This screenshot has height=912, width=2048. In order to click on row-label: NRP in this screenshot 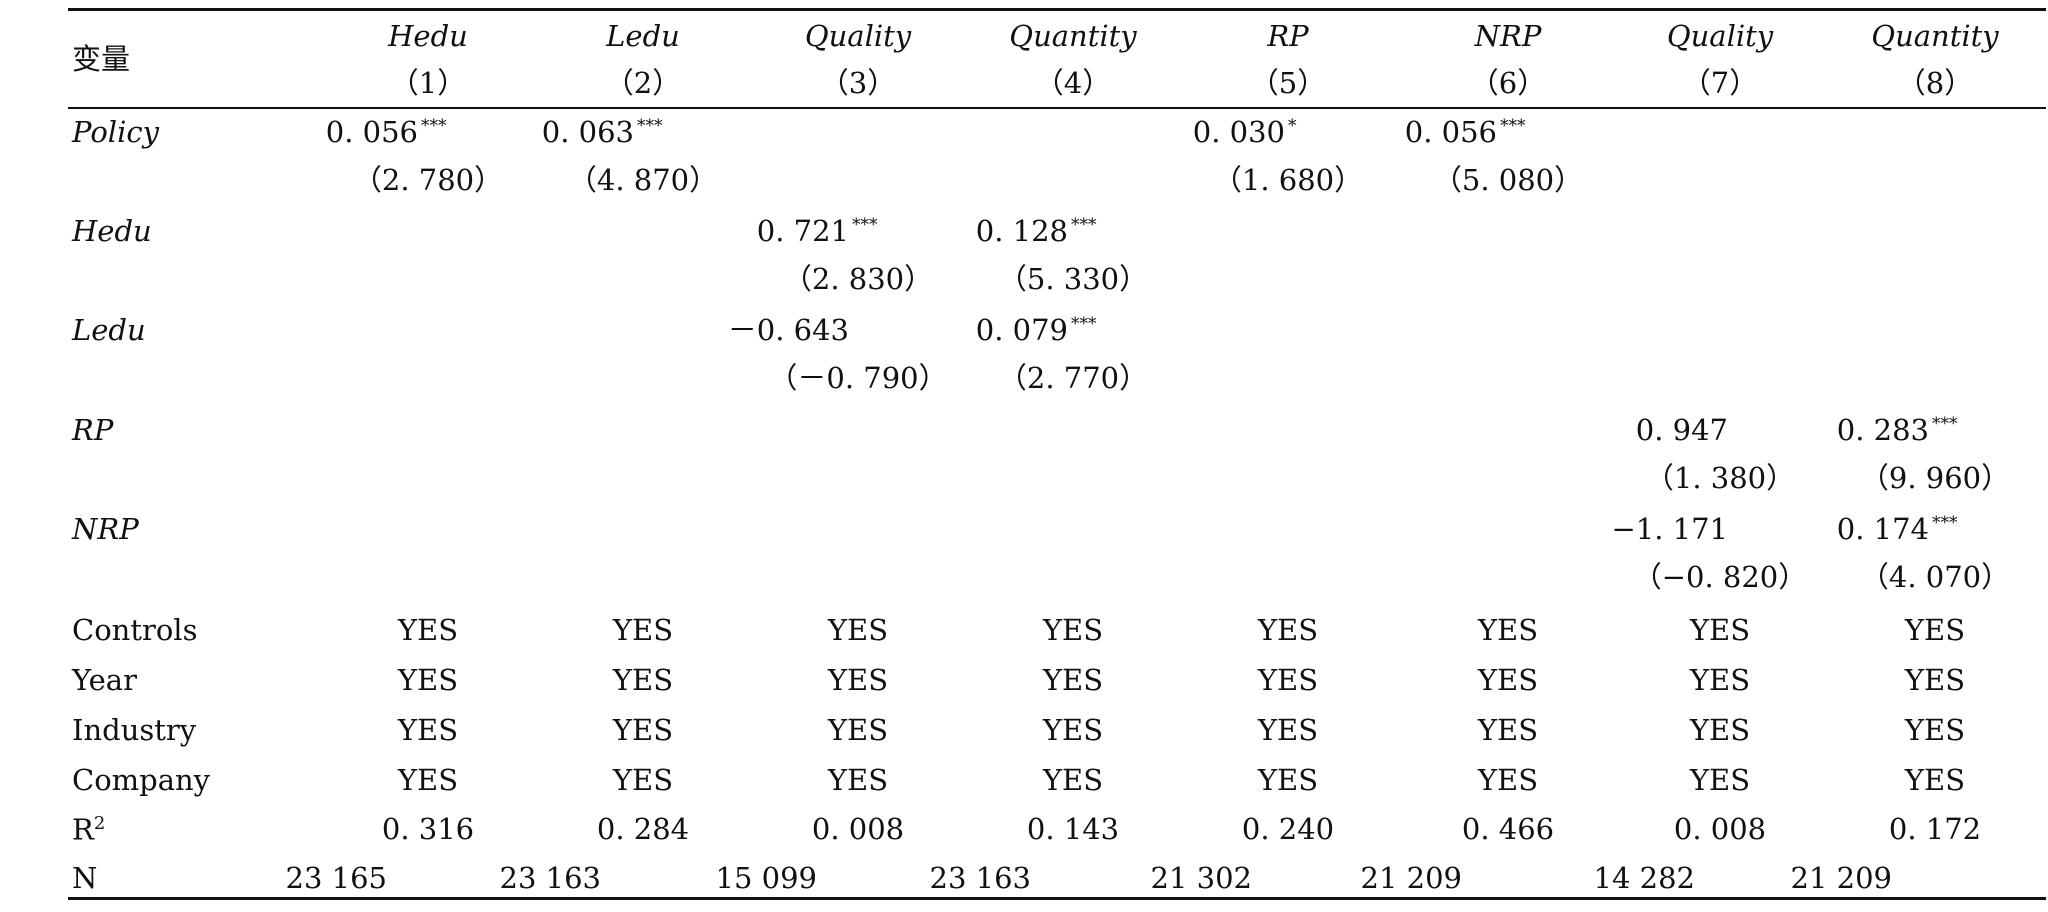, I will do `click(105, 529)`.